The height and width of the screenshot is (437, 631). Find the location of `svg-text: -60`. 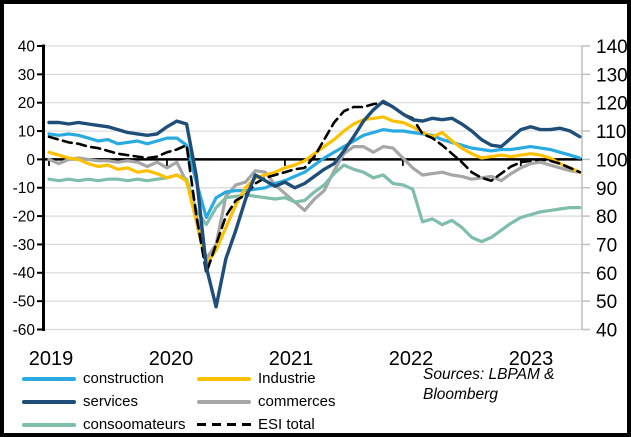

svg-text: -60 is located at coordinates (24, 330).